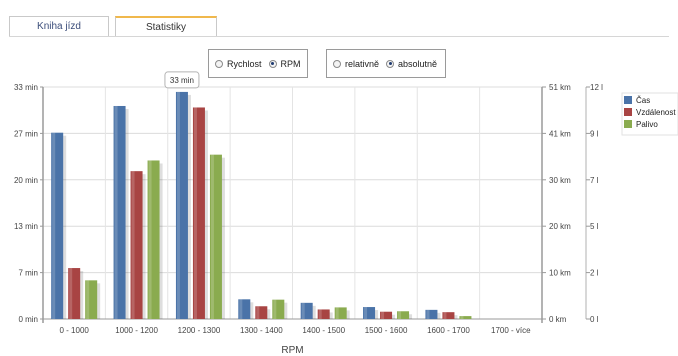 This screenshot has width=678, height=356. Describe the element at coordinates (594, 319) in the screenshot. I see `tick-label-fuel: 0 l` at that location.